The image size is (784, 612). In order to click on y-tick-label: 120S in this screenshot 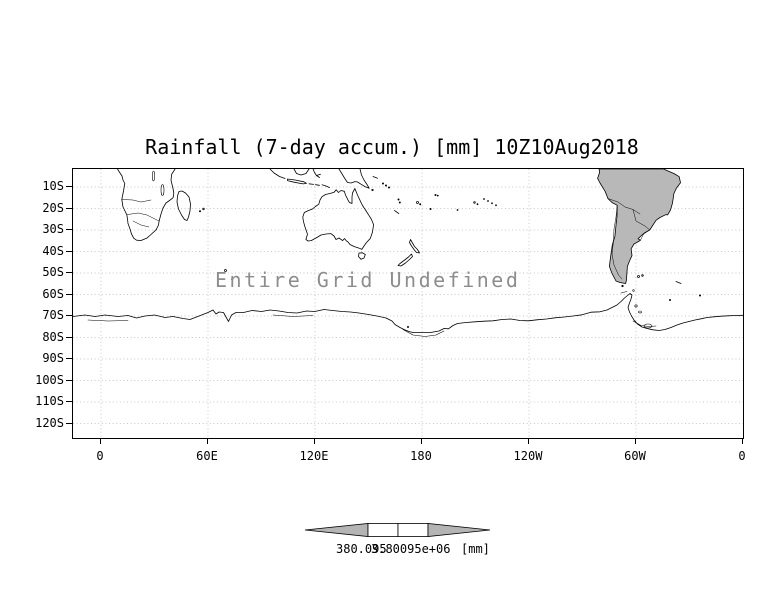, I will do `click(49, 422)`.